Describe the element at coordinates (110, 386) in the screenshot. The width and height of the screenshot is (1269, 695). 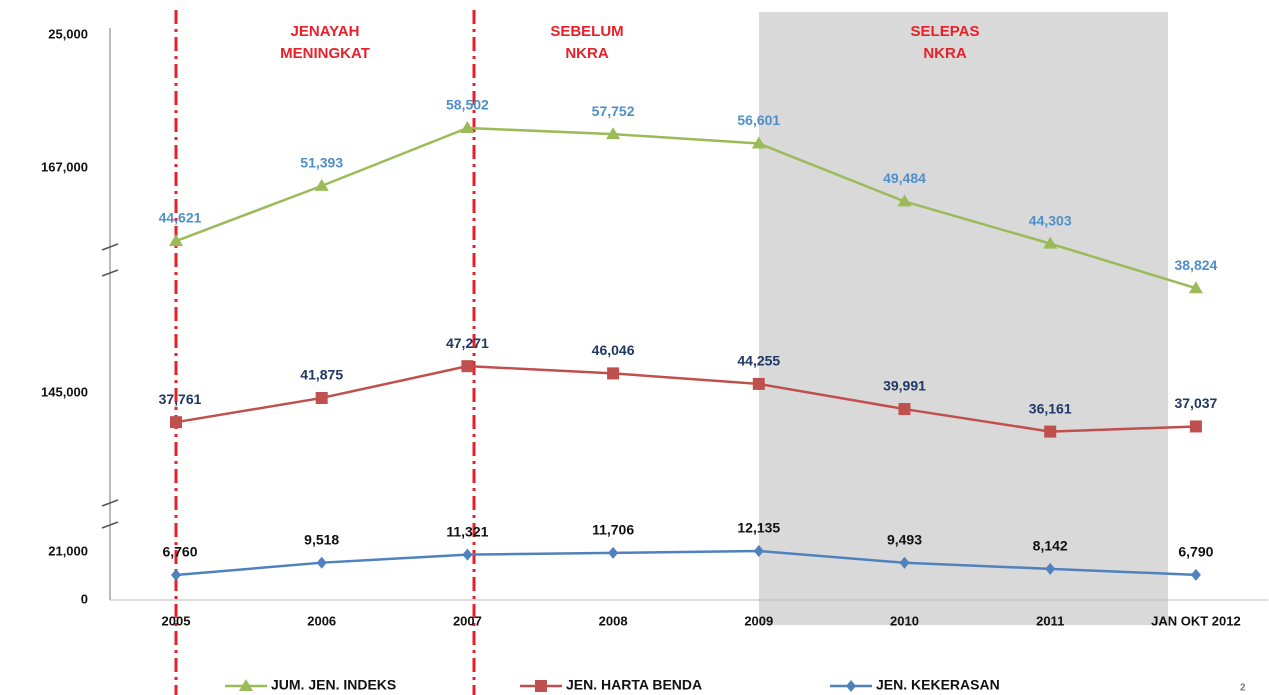
I see `axis-break` at that location.